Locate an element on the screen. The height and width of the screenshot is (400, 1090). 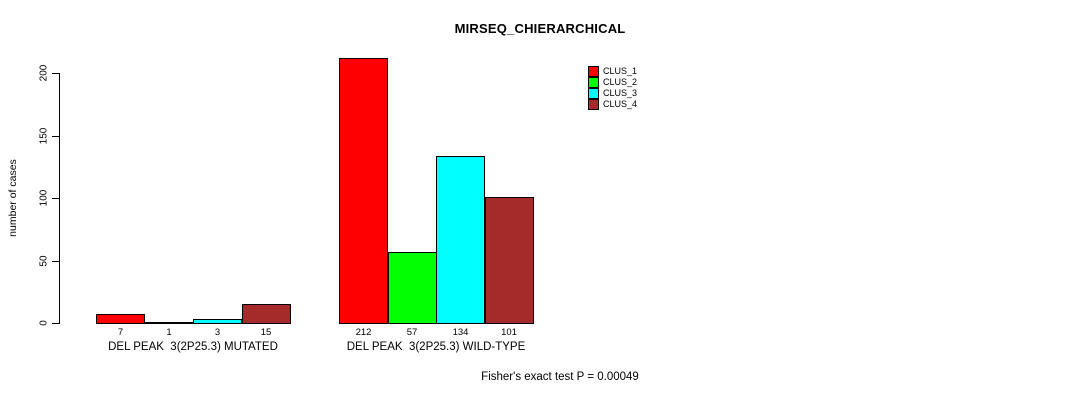
y-tick-label: 150 is located at coordinates (44, 135).